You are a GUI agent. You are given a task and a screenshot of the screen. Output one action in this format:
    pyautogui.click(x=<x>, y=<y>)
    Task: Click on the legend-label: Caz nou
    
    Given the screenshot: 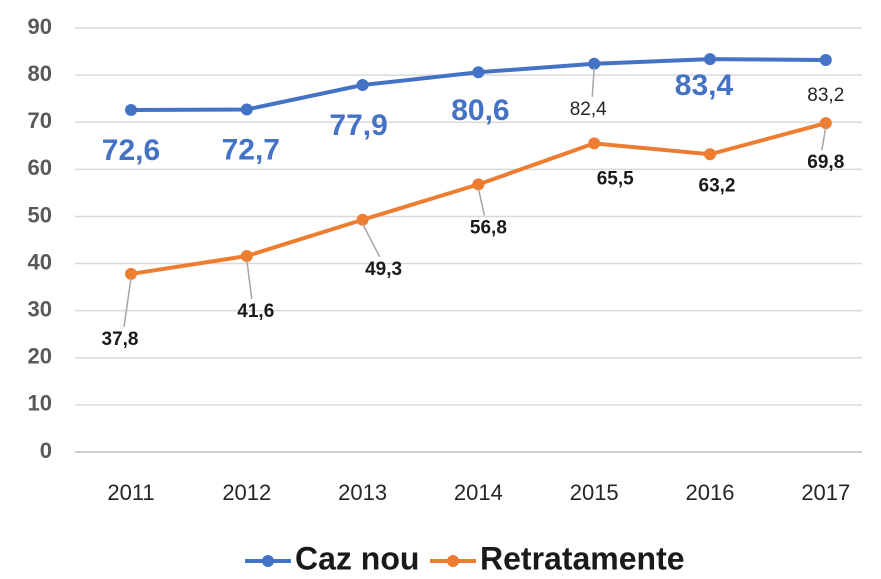 What is the action you would take?
    pyautogui.click(x=357, y=558)
    